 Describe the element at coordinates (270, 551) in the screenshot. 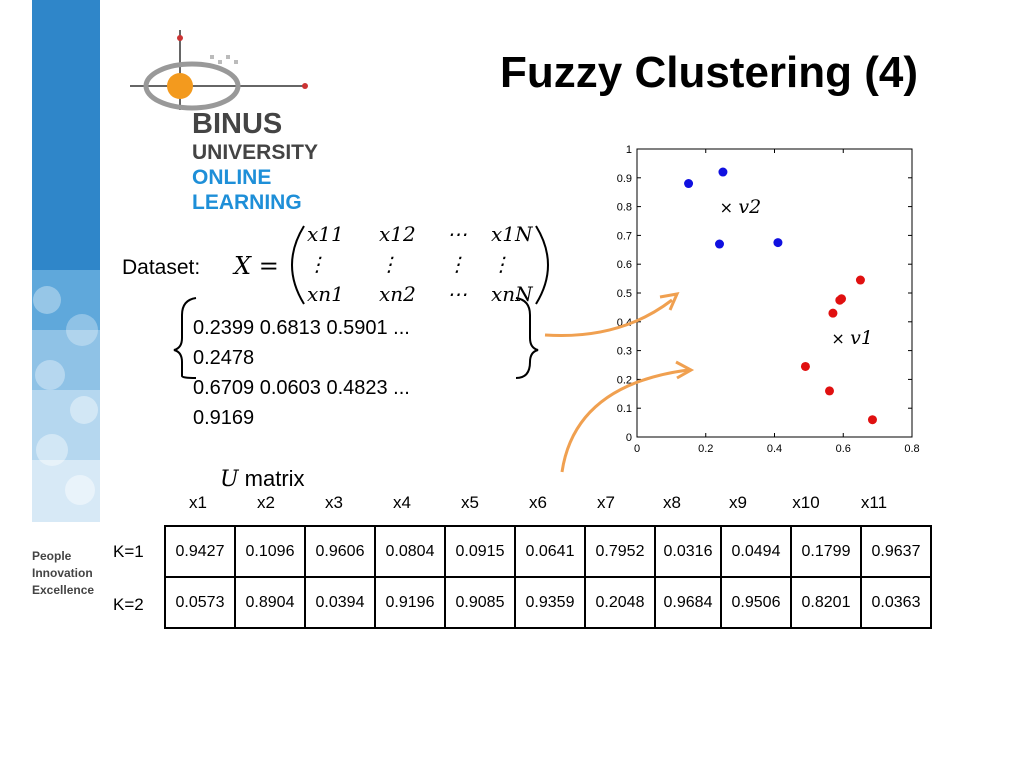

I see `table-cell: 0.1096` at that location.